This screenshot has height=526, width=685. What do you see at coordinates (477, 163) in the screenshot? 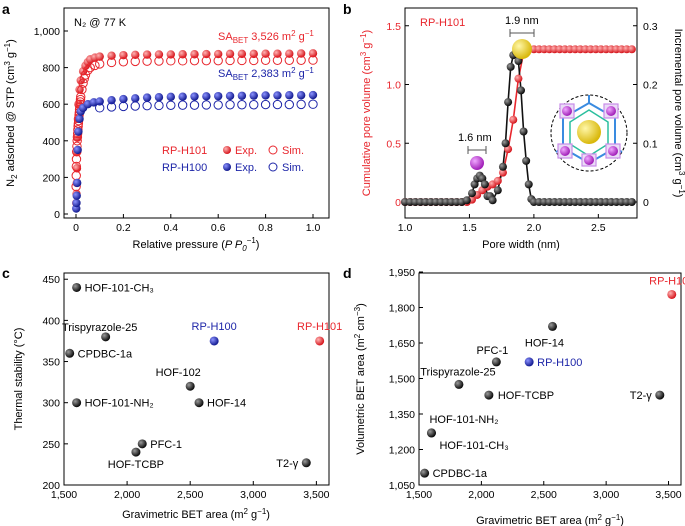
I see `purple-sphere-icon` at bounding box center [477, 163].